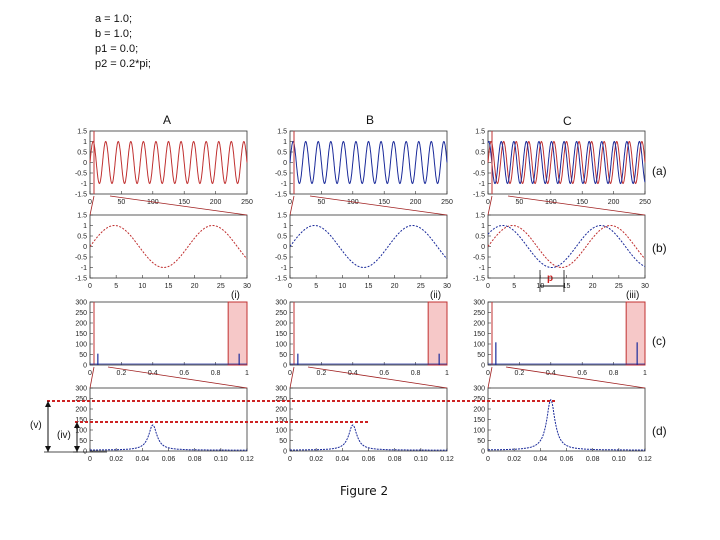 Image resolution: width=720 pixels, height=540 pixels. I want to click on x-tick-label: 15, so click(369, 286).